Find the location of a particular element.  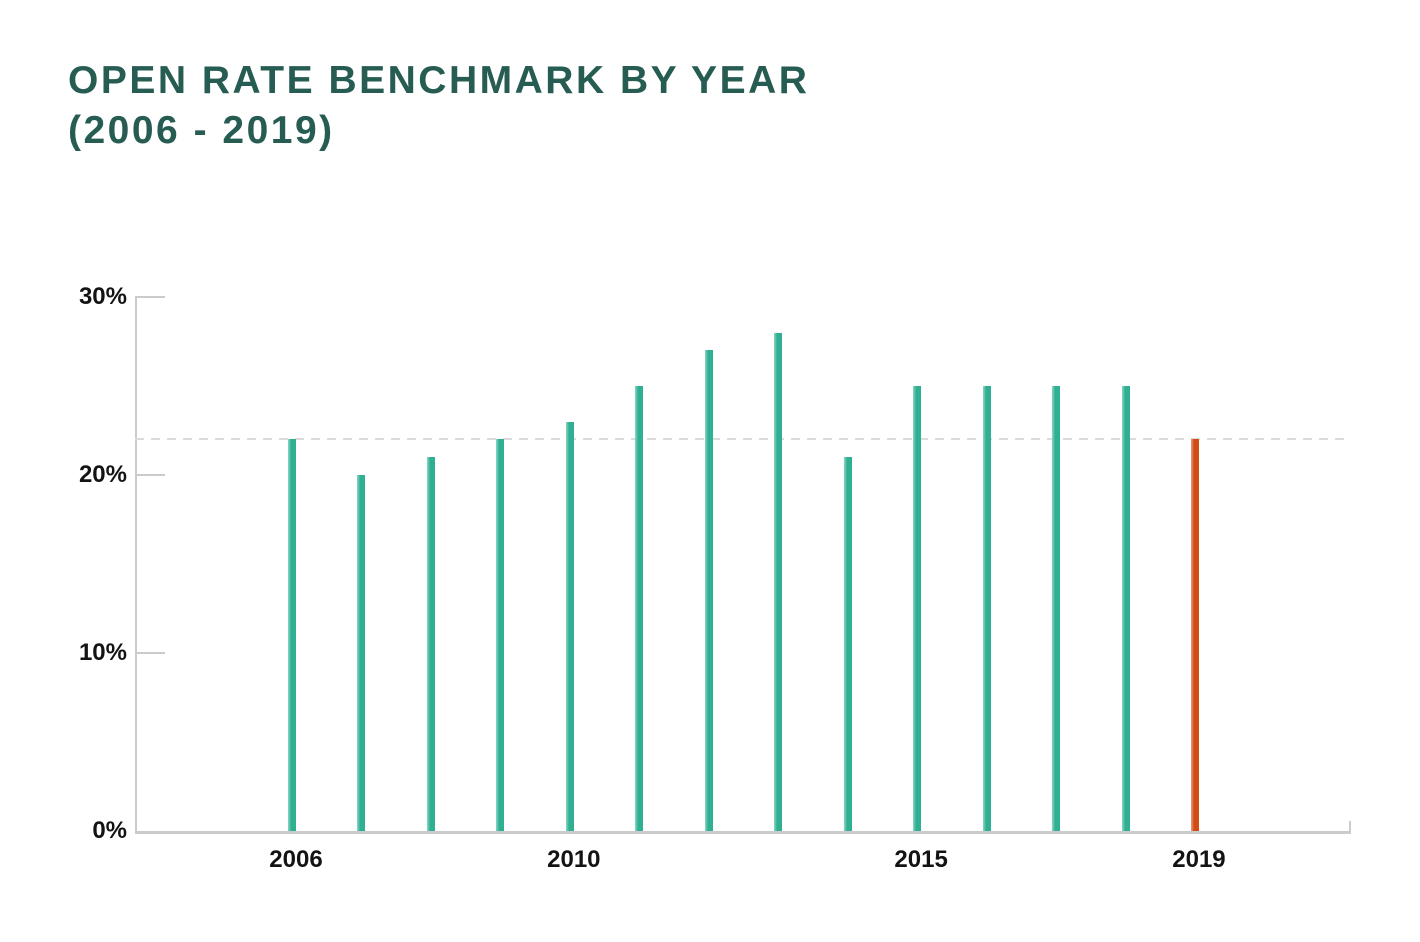

bar-2019 is located at coordinates (1194, 635).